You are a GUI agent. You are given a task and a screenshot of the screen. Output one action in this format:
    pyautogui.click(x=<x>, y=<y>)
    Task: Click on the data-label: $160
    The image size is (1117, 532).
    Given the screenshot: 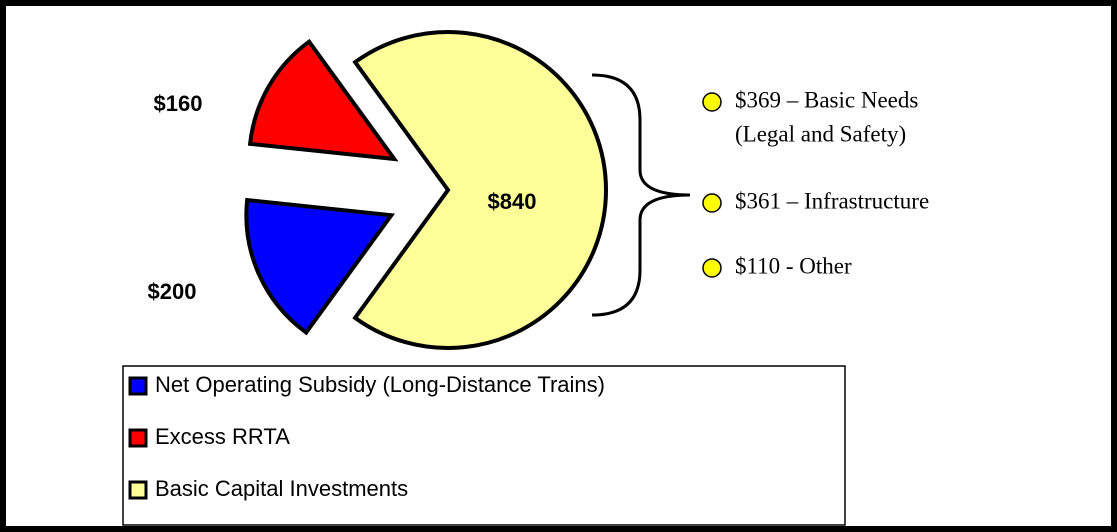 What is the action you would take?
    pyautogui.click(x=178, y=103)
    